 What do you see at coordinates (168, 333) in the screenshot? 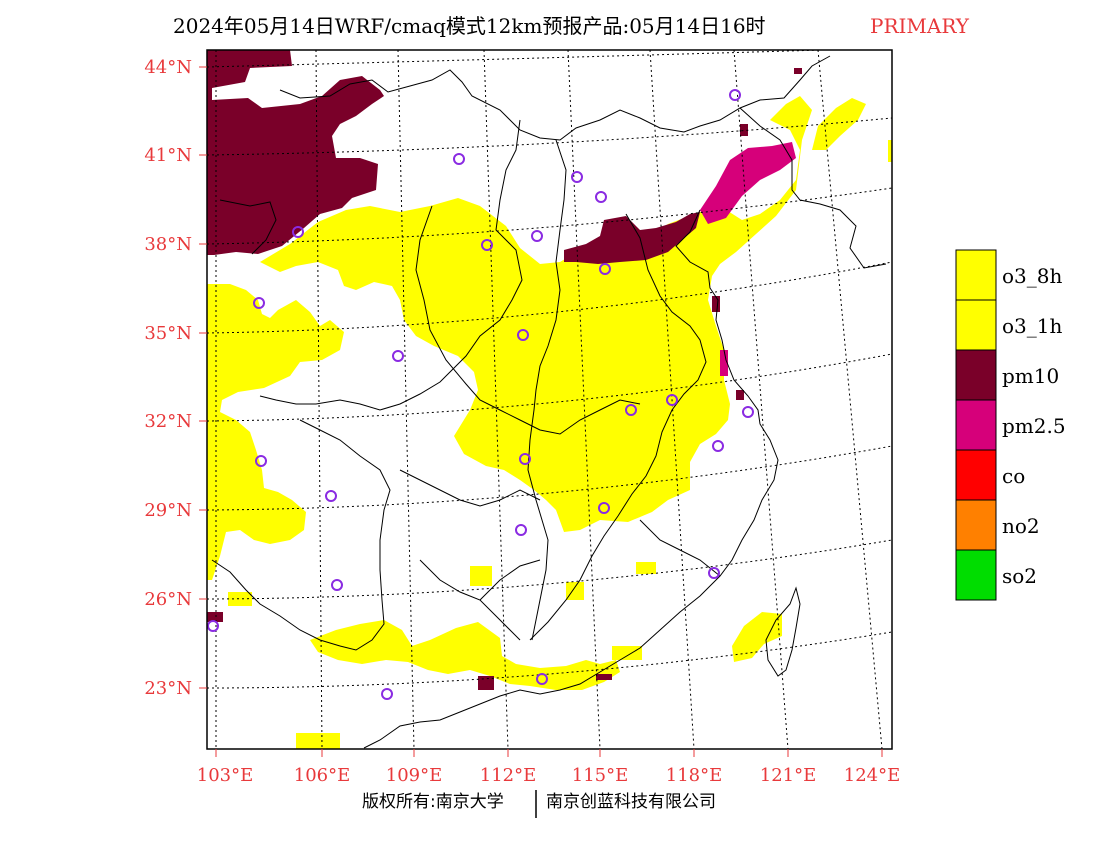
I see `lat-label: 35°N` at bounding box center [168, 333].